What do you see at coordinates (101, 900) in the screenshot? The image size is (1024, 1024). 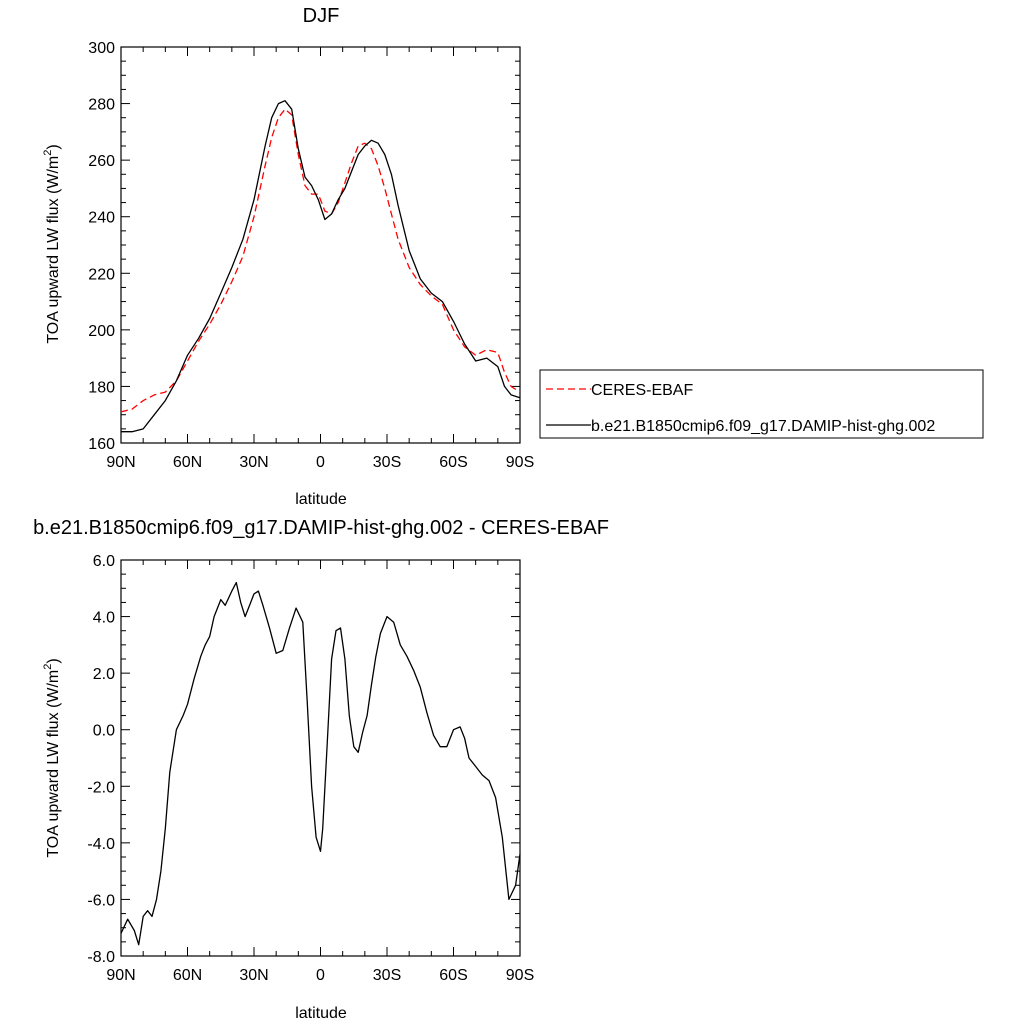 I see `y-tick-label: -6.0` at bounding box center [101, 900].